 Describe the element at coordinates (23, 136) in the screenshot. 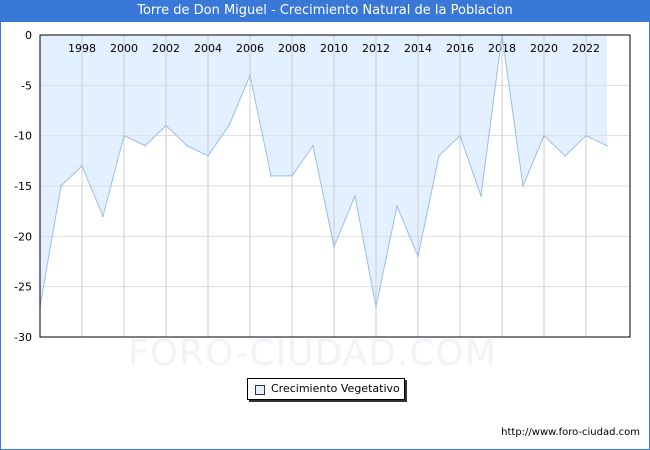

I see `y-tick-label: -10` at that location.